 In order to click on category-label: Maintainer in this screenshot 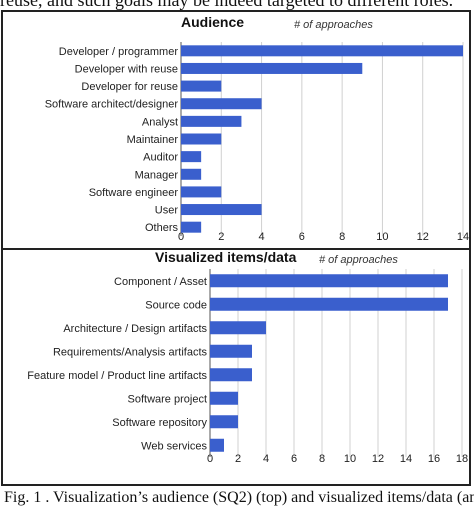, I will do `click(153, 140)`.